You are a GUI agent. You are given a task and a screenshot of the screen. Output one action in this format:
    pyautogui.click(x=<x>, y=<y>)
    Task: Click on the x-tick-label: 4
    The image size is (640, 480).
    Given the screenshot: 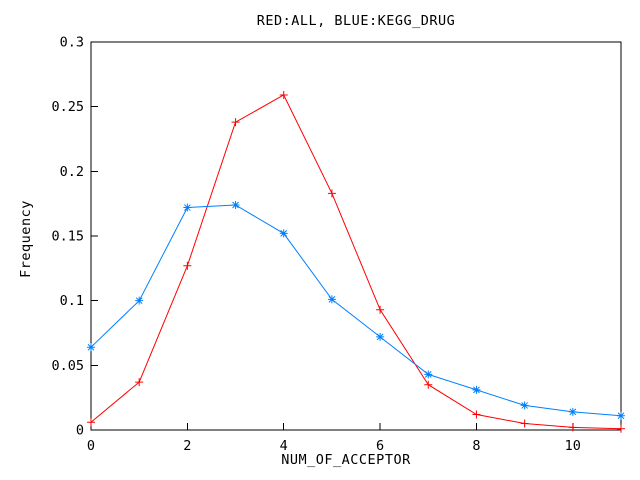 What is the action you would take?
    pyautogui.click(x=284, y=446)
    